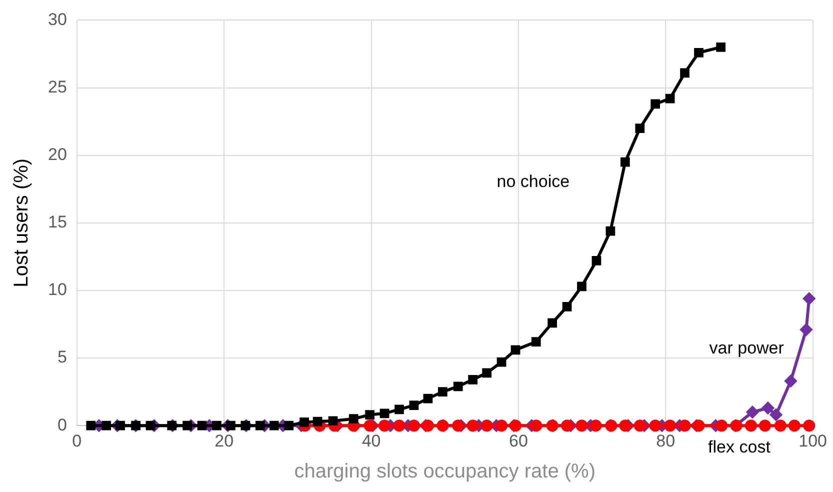 Image resolution: width=833 pixels, height=492 pixels. I want to click on y-tick-label: 20, so click(57, 154).